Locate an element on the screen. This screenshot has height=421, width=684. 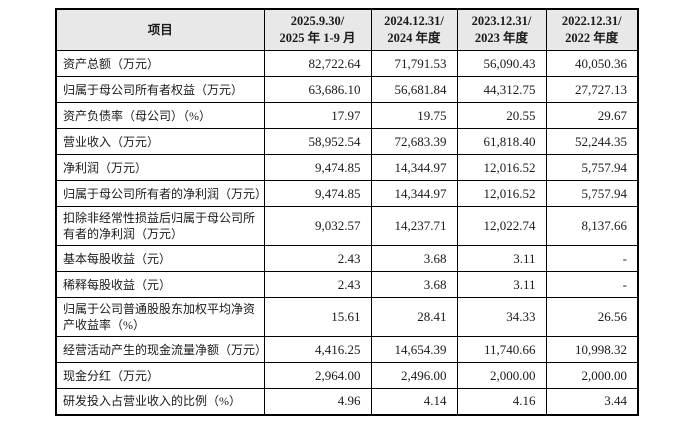
row-label: 净利润（万元） is located at coordinates (160, 167).